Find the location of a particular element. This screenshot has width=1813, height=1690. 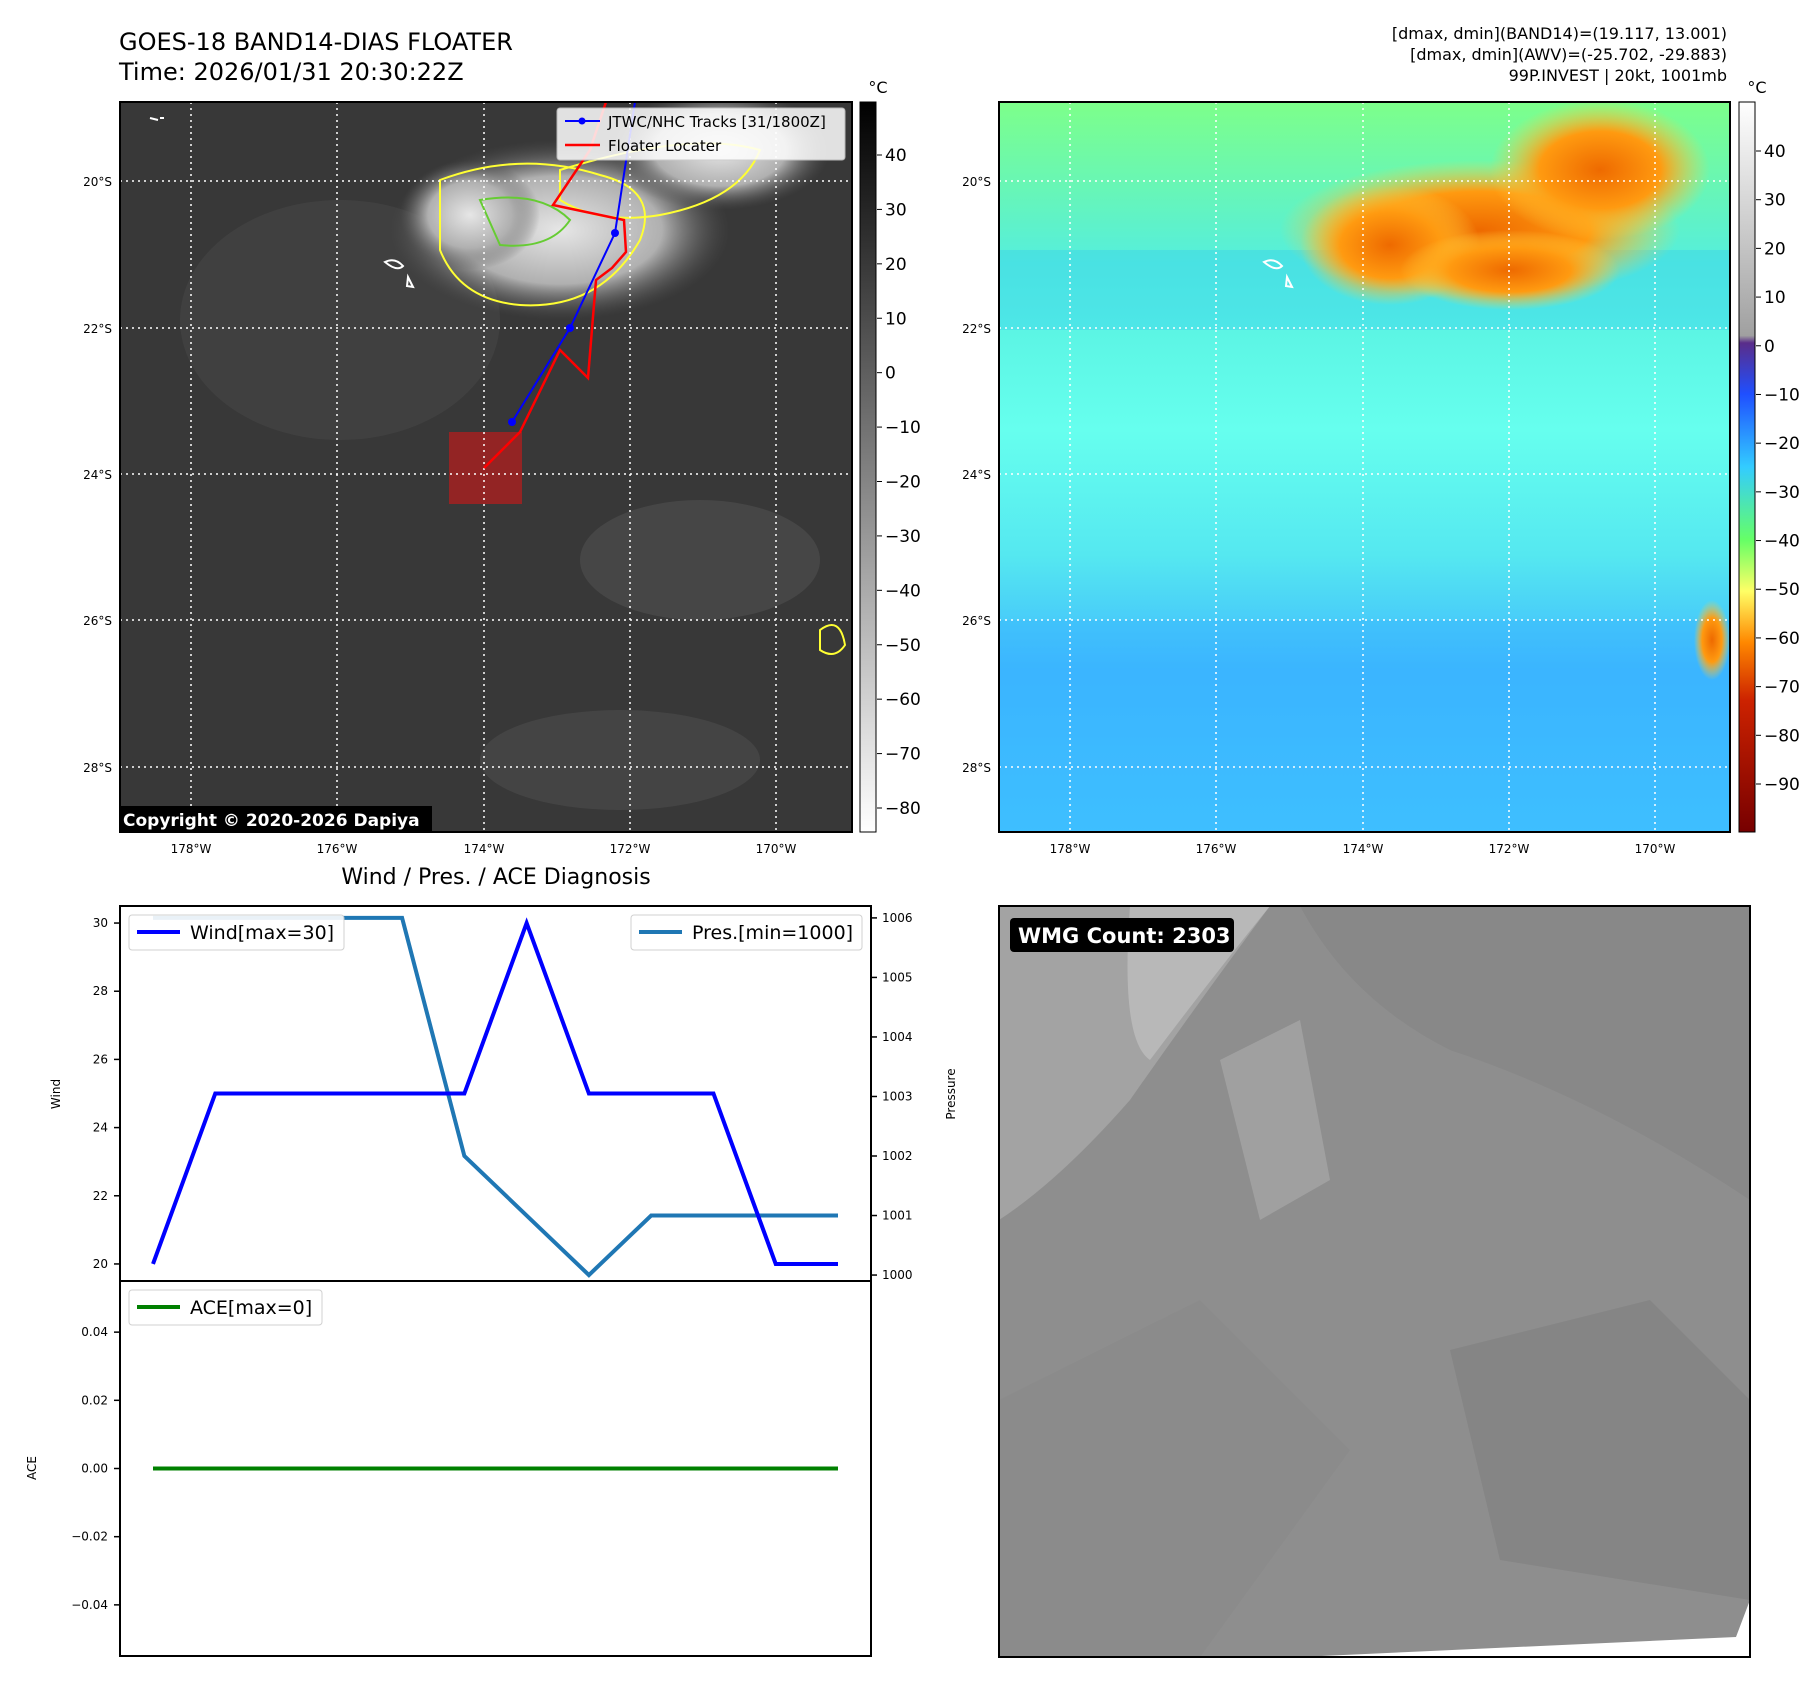

wv-lat-22: 22°S is located at coordinates (976, 329).